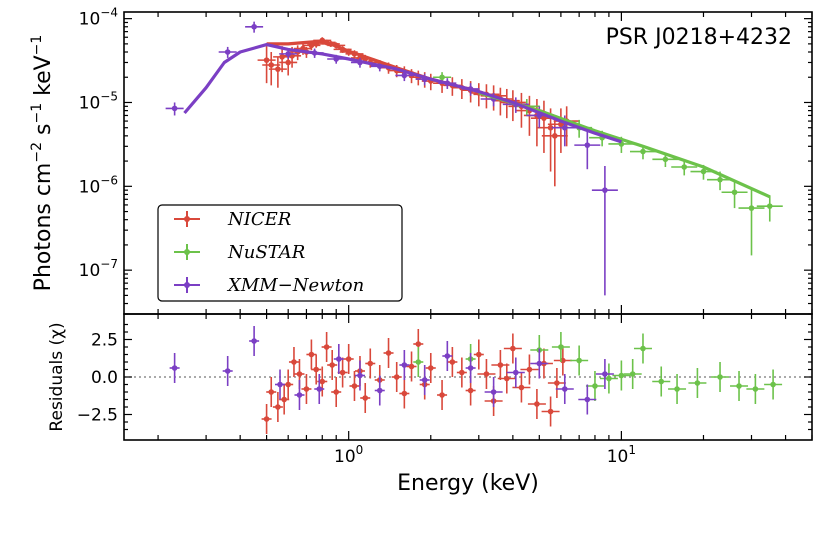 This screenshot has height=537, width=830. I want to click on y-tick-label-1: 10⁻⁶, so click(98, 185).